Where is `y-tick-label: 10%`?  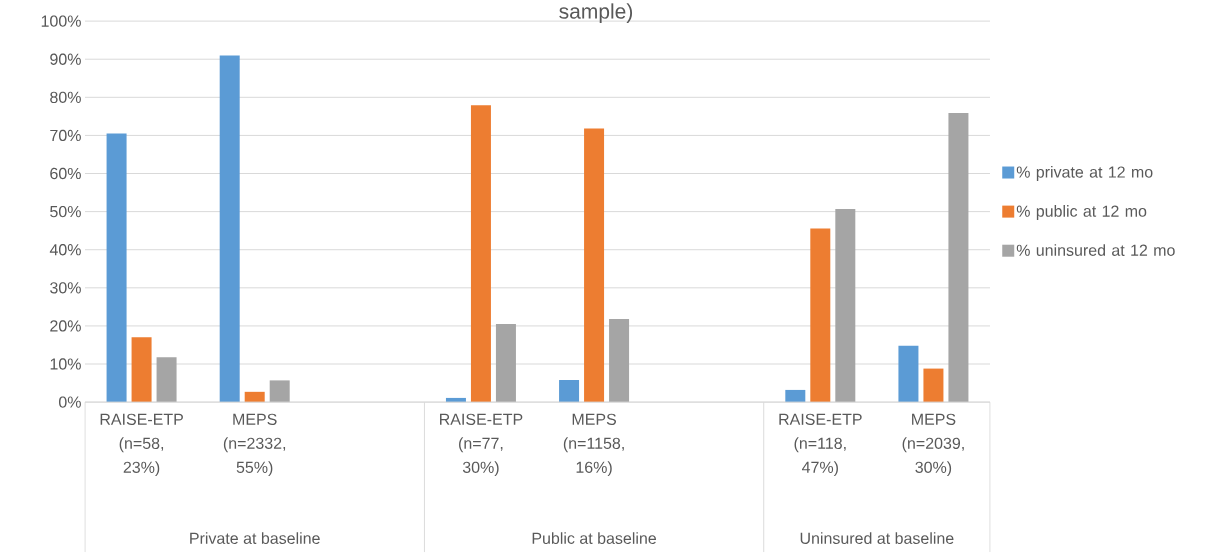
y-tick-label: 10% is located at coordinates (65, 364).